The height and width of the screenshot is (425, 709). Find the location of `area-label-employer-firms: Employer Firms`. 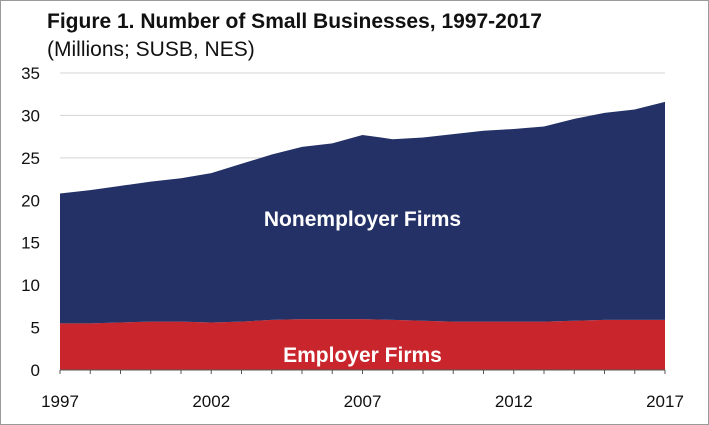

area-label-employer-firms: Employer Firms is located at coordinates (362, 355).